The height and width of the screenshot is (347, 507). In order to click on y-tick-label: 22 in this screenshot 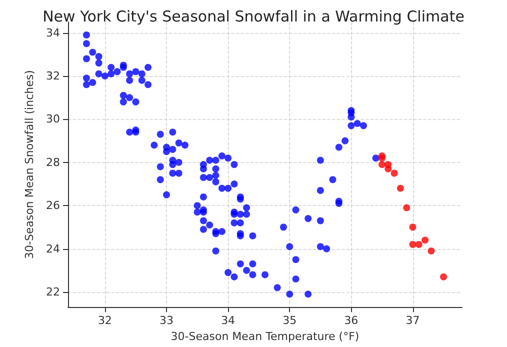, I will do `click(53, 291)`.